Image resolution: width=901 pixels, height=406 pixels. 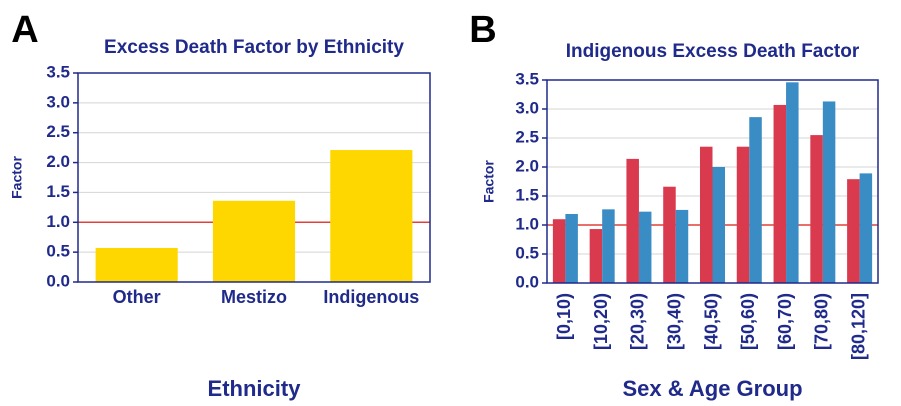 What do you see at coordinates (24, 30) in the screenshot?
I see `panel-label: A` at bounding box center [24, 30].